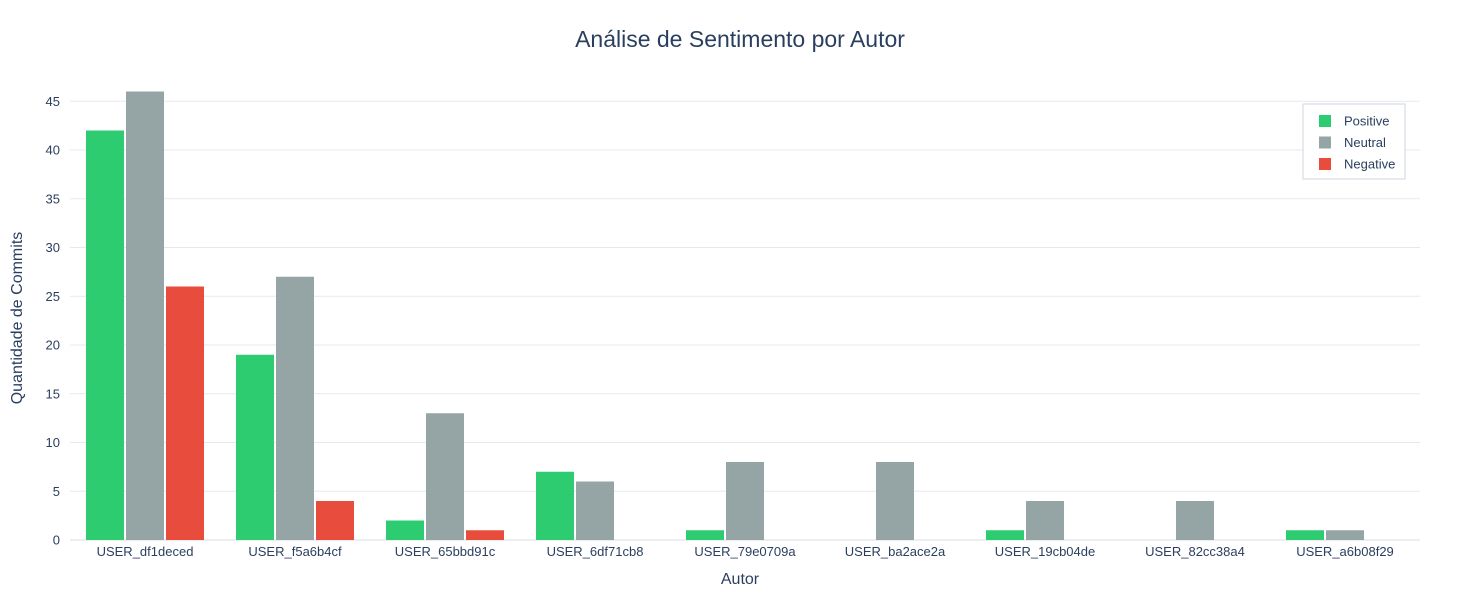 The image size is (1480, 600). I want to click on bar-negative-user_df1deced, so click(185, 413).